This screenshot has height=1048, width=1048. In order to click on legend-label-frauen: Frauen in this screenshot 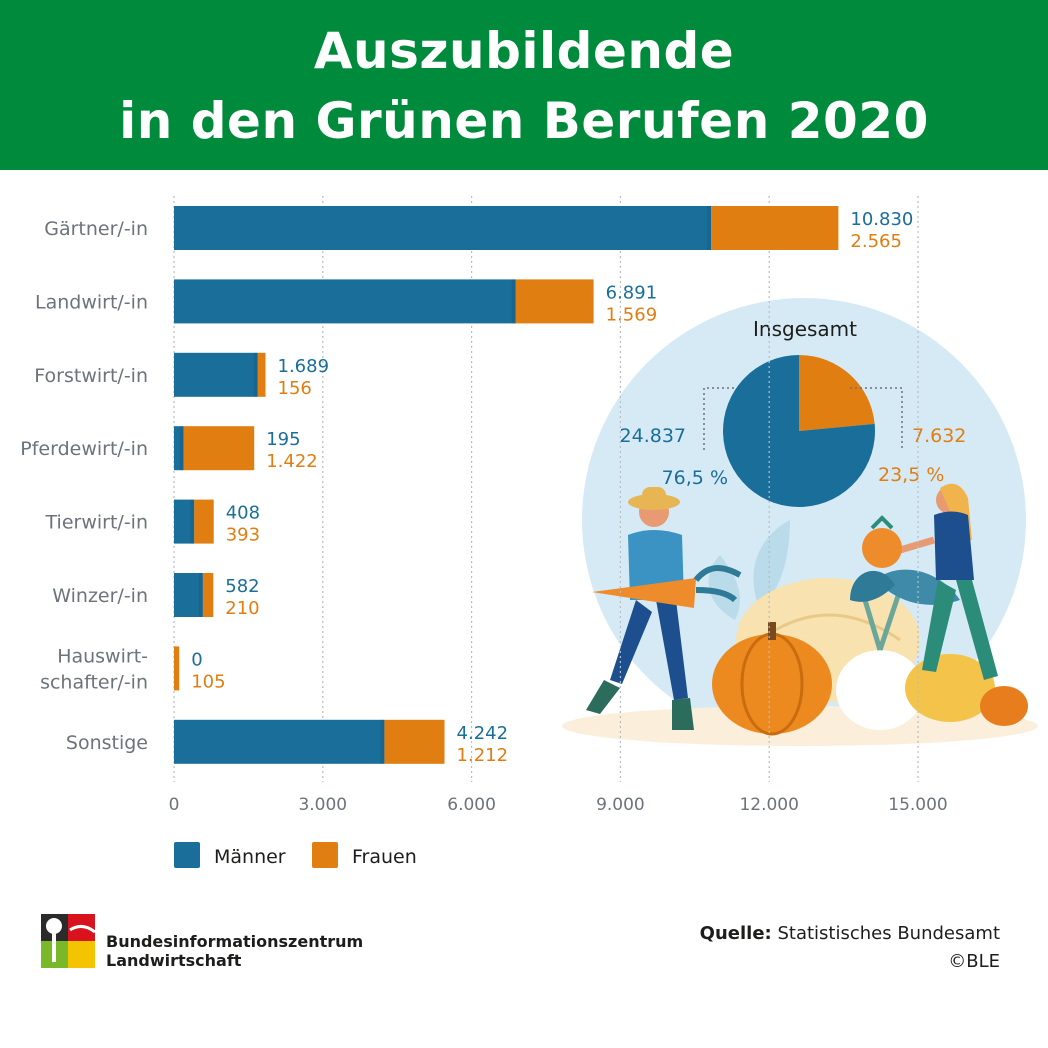, I will do `click(384, 857)`.